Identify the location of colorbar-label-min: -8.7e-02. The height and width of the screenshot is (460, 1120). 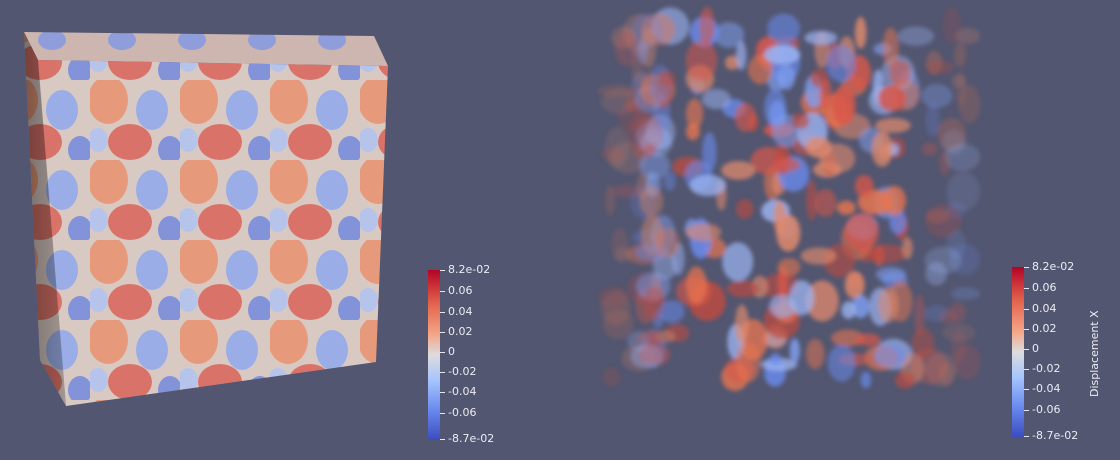
(1055, 435).